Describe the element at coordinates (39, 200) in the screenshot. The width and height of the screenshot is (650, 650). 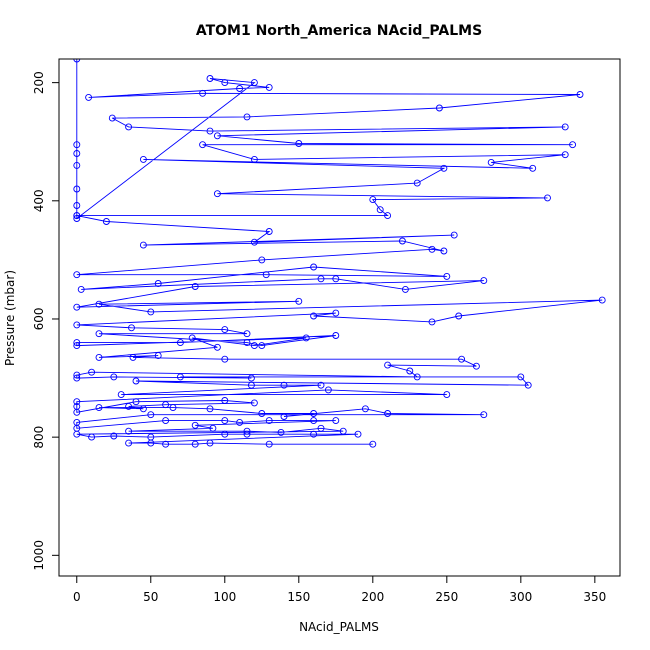
I see `y-tick-label: 400` at that location.